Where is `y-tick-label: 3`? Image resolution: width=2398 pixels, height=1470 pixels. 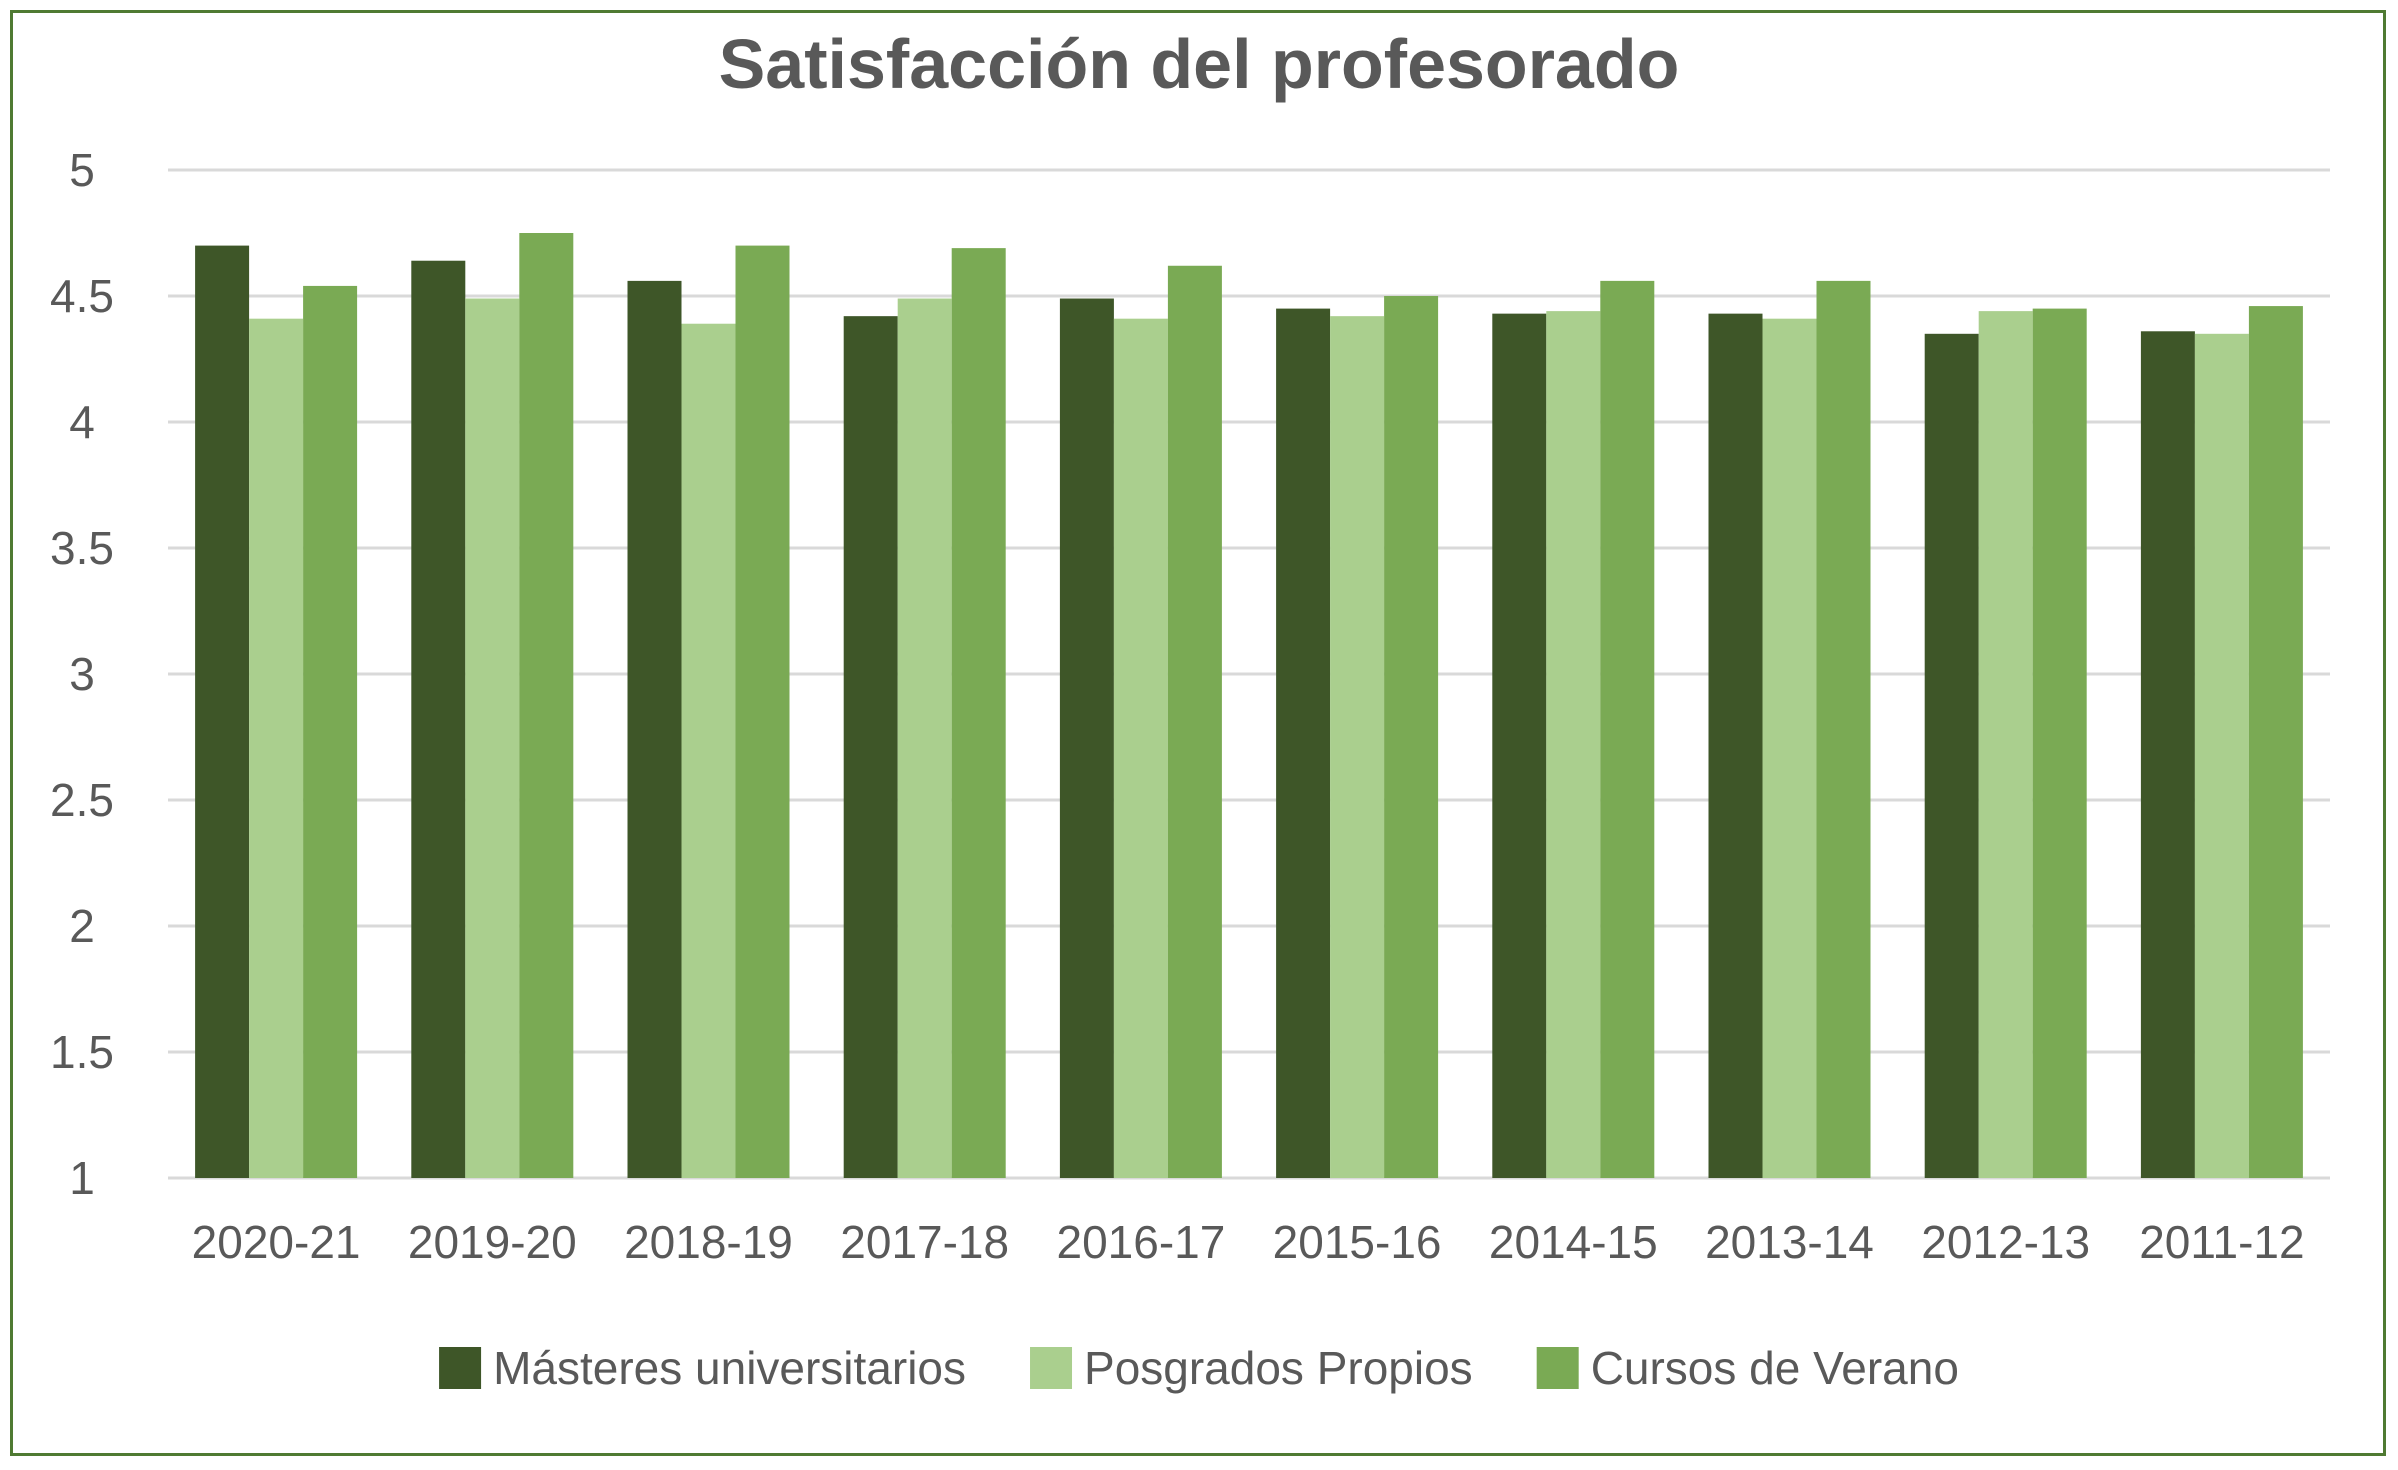 y-tick-label: 3 is located at coordinates (82, 674).